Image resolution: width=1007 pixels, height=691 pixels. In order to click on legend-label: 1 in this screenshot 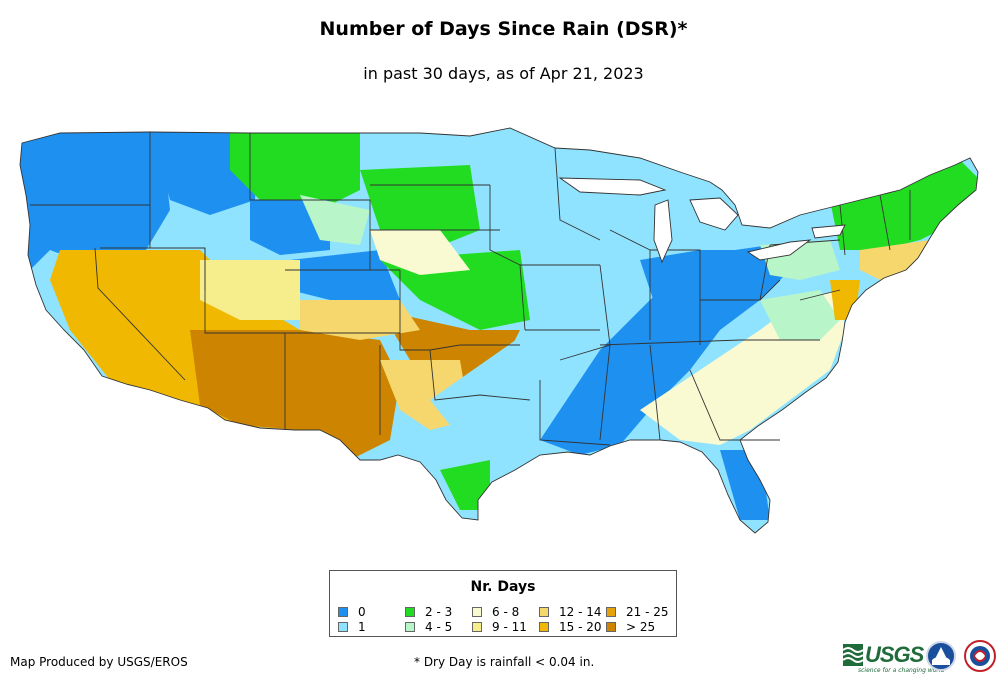, I will do `click(362, 627)`.